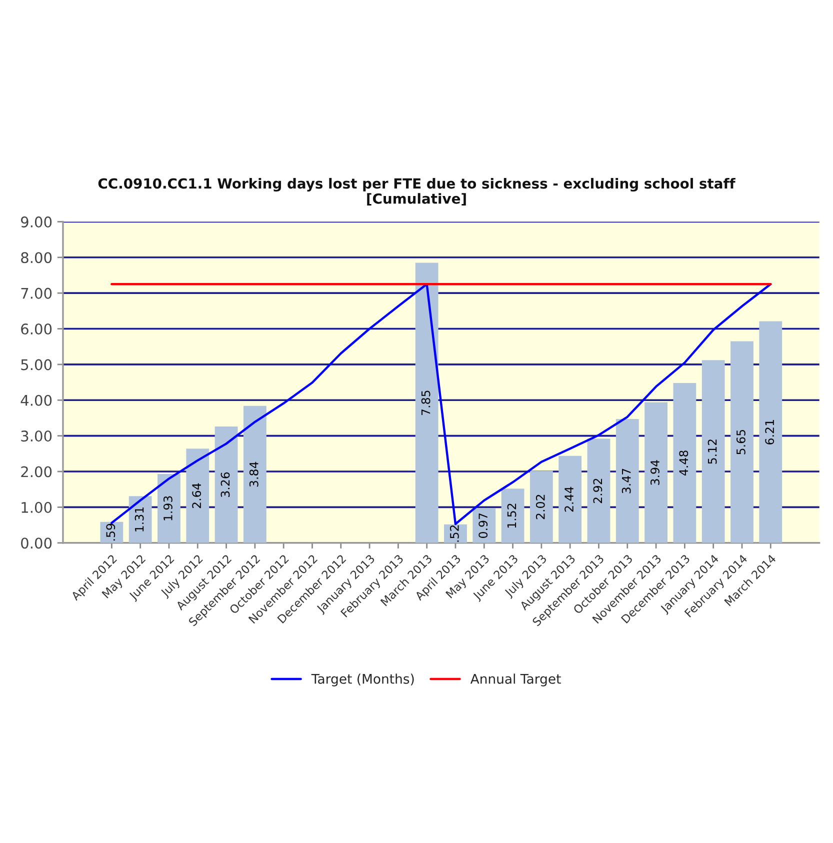 Image resolution: width=833 pixels, height=843 pixels. I want to click on data-label: 3.26, so click(225, 484).